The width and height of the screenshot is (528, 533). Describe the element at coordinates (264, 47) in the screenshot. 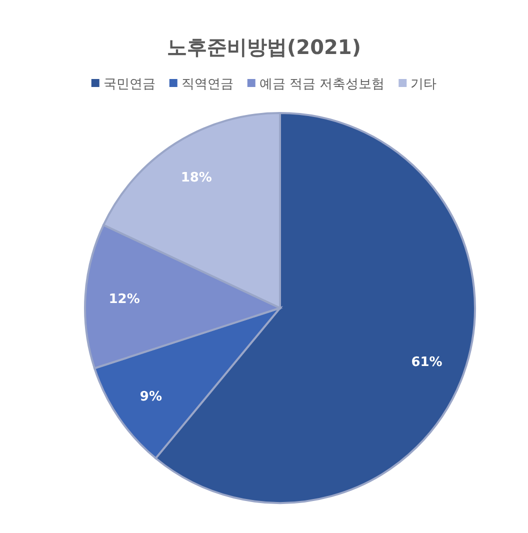

I see `chart-title: 노후준비방법(2021)` at that location.